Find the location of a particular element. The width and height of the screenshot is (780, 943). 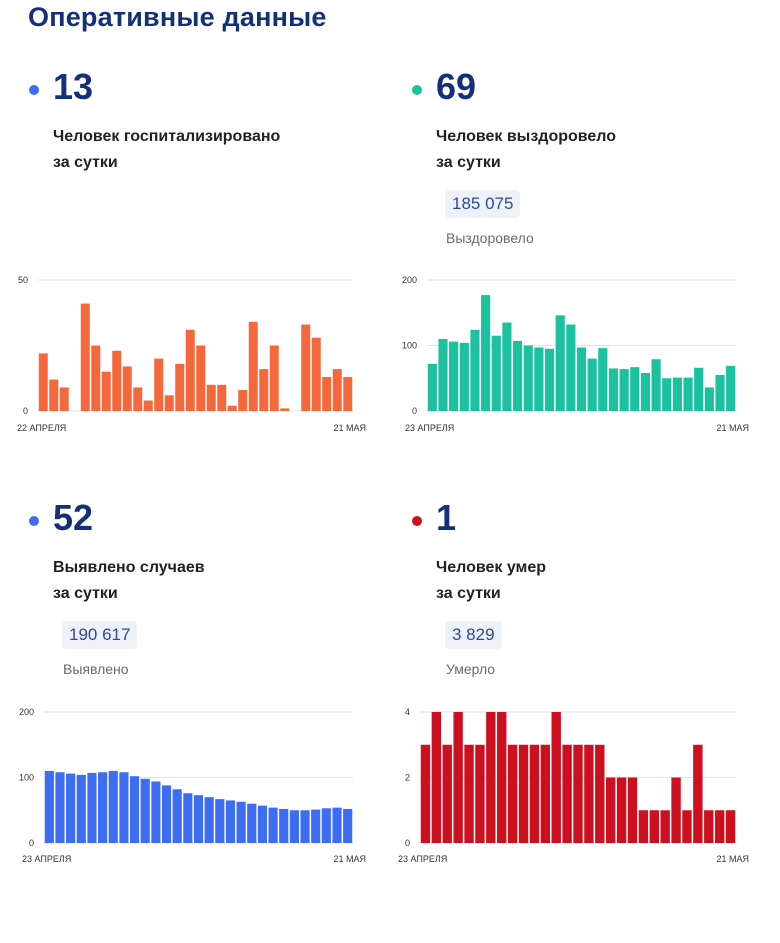

detected-label-line1: Выявлено случаев is located at coordinates (129, 567).